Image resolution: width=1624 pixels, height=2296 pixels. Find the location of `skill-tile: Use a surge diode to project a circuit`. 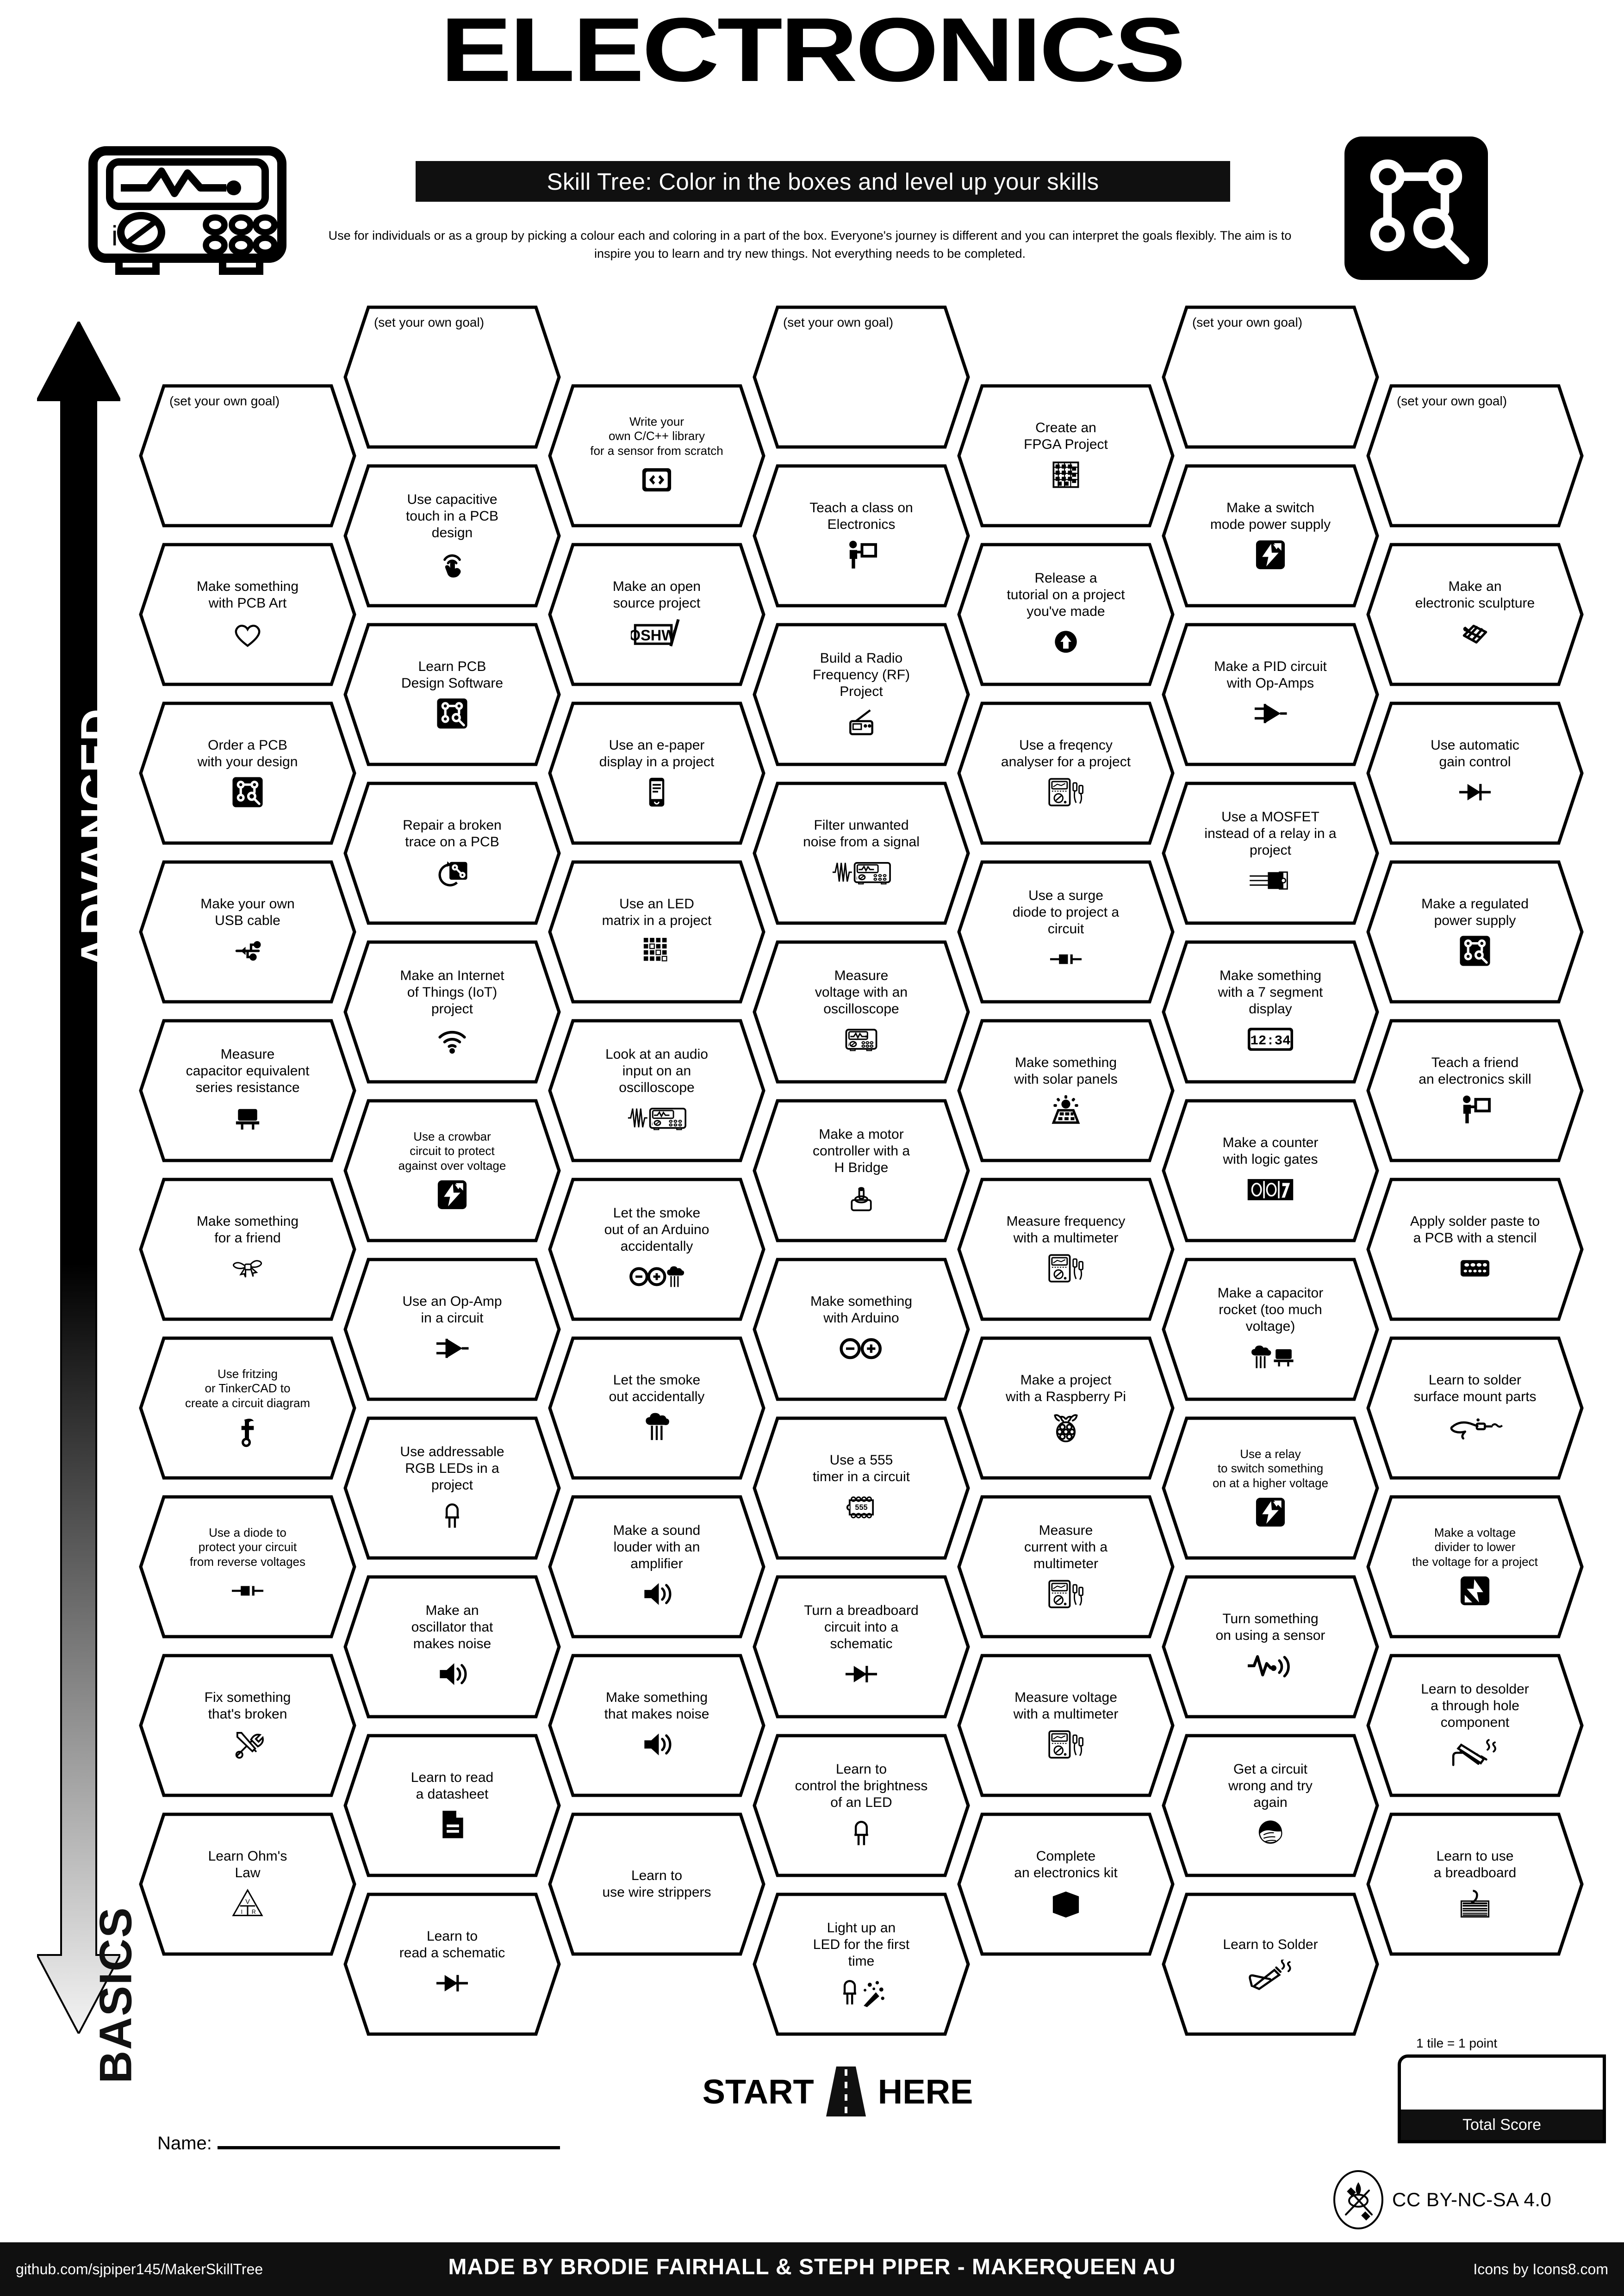

skill-tile: Use a surge diode to project a circuit is located at coordinates (1066, 932).